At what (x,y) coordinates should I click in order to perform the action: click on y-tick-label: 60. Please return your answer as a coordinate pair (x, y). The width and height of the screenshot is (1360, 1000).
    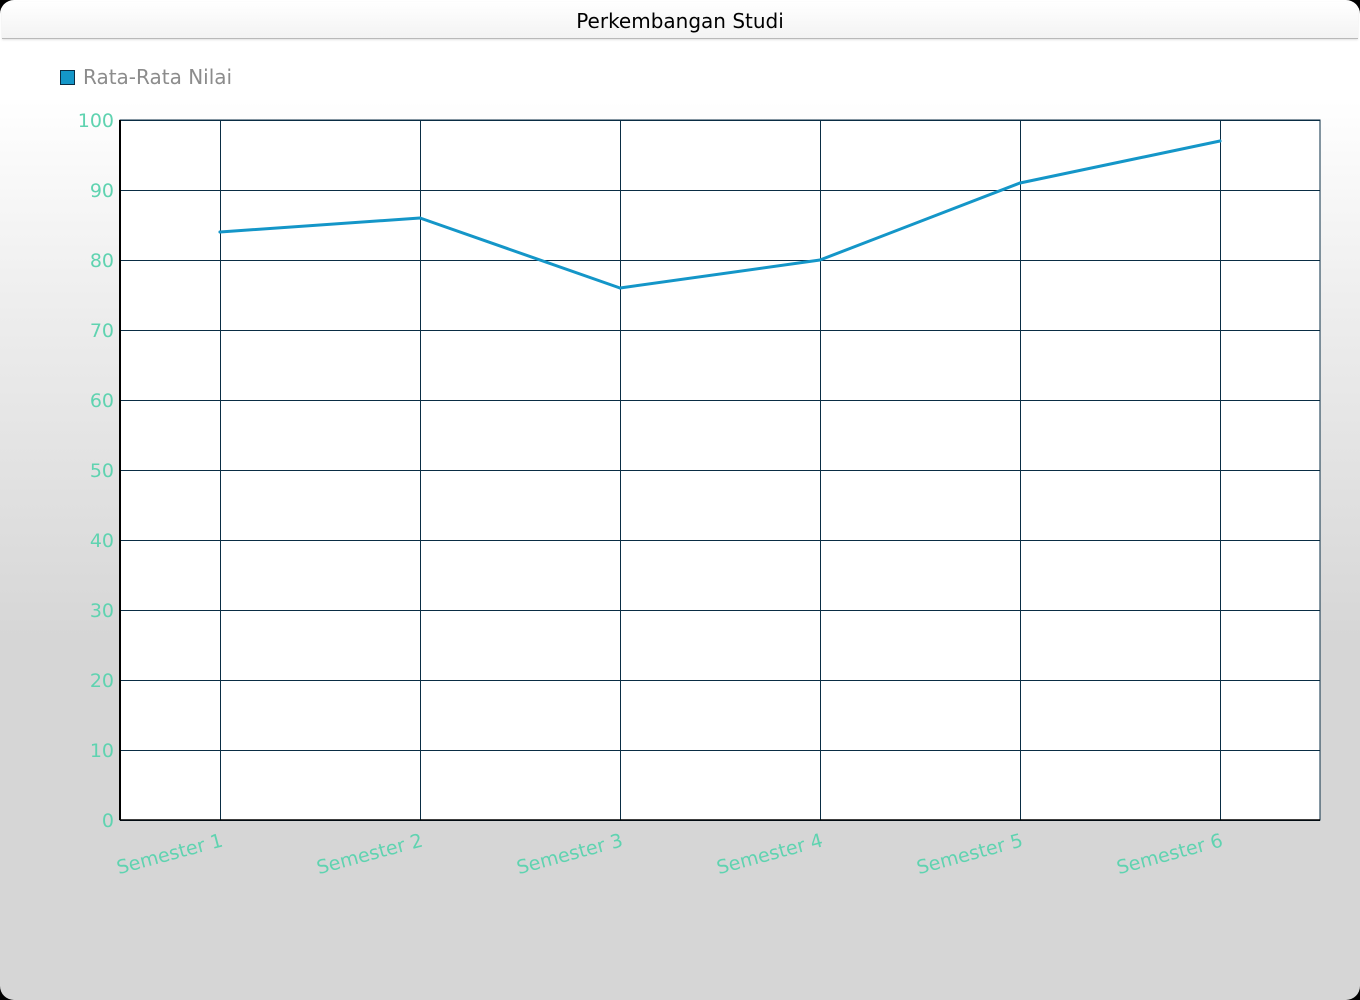
    Looking at the image, I should click on (102, 401).